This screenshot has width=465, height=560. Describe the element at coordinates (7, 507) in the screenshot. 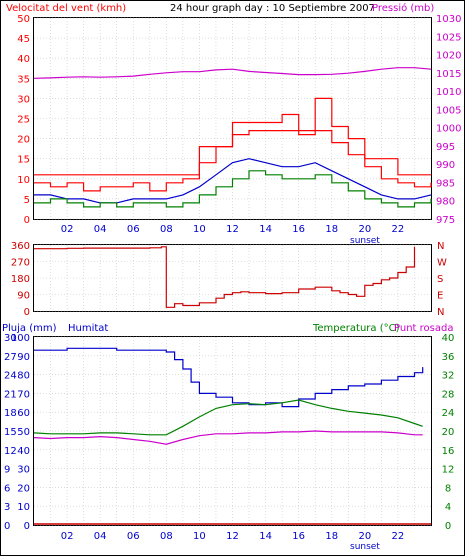

I see `rain-tick-label: 3` at that location.